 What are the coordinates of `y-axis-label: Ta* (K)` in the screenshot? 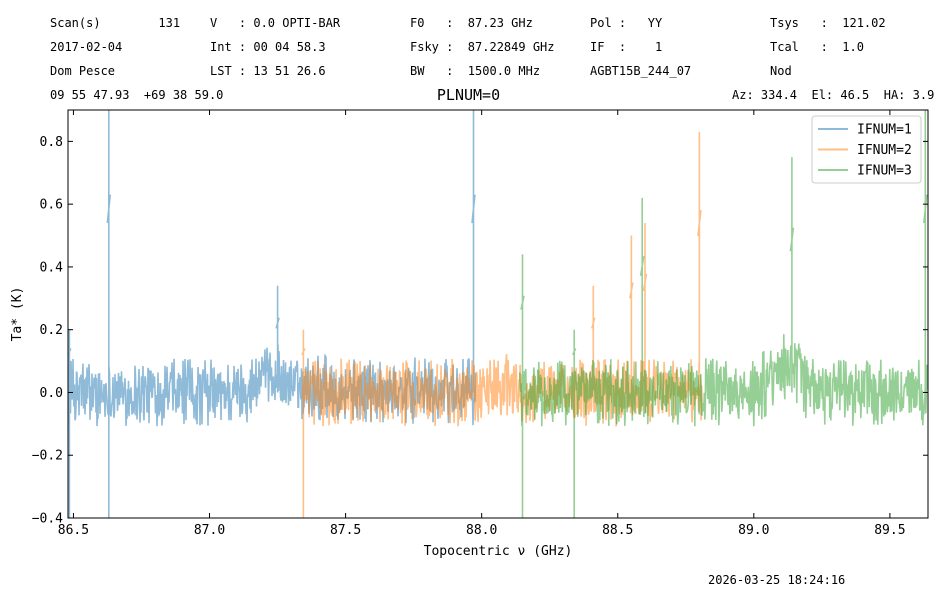 It's located at (17, 314).